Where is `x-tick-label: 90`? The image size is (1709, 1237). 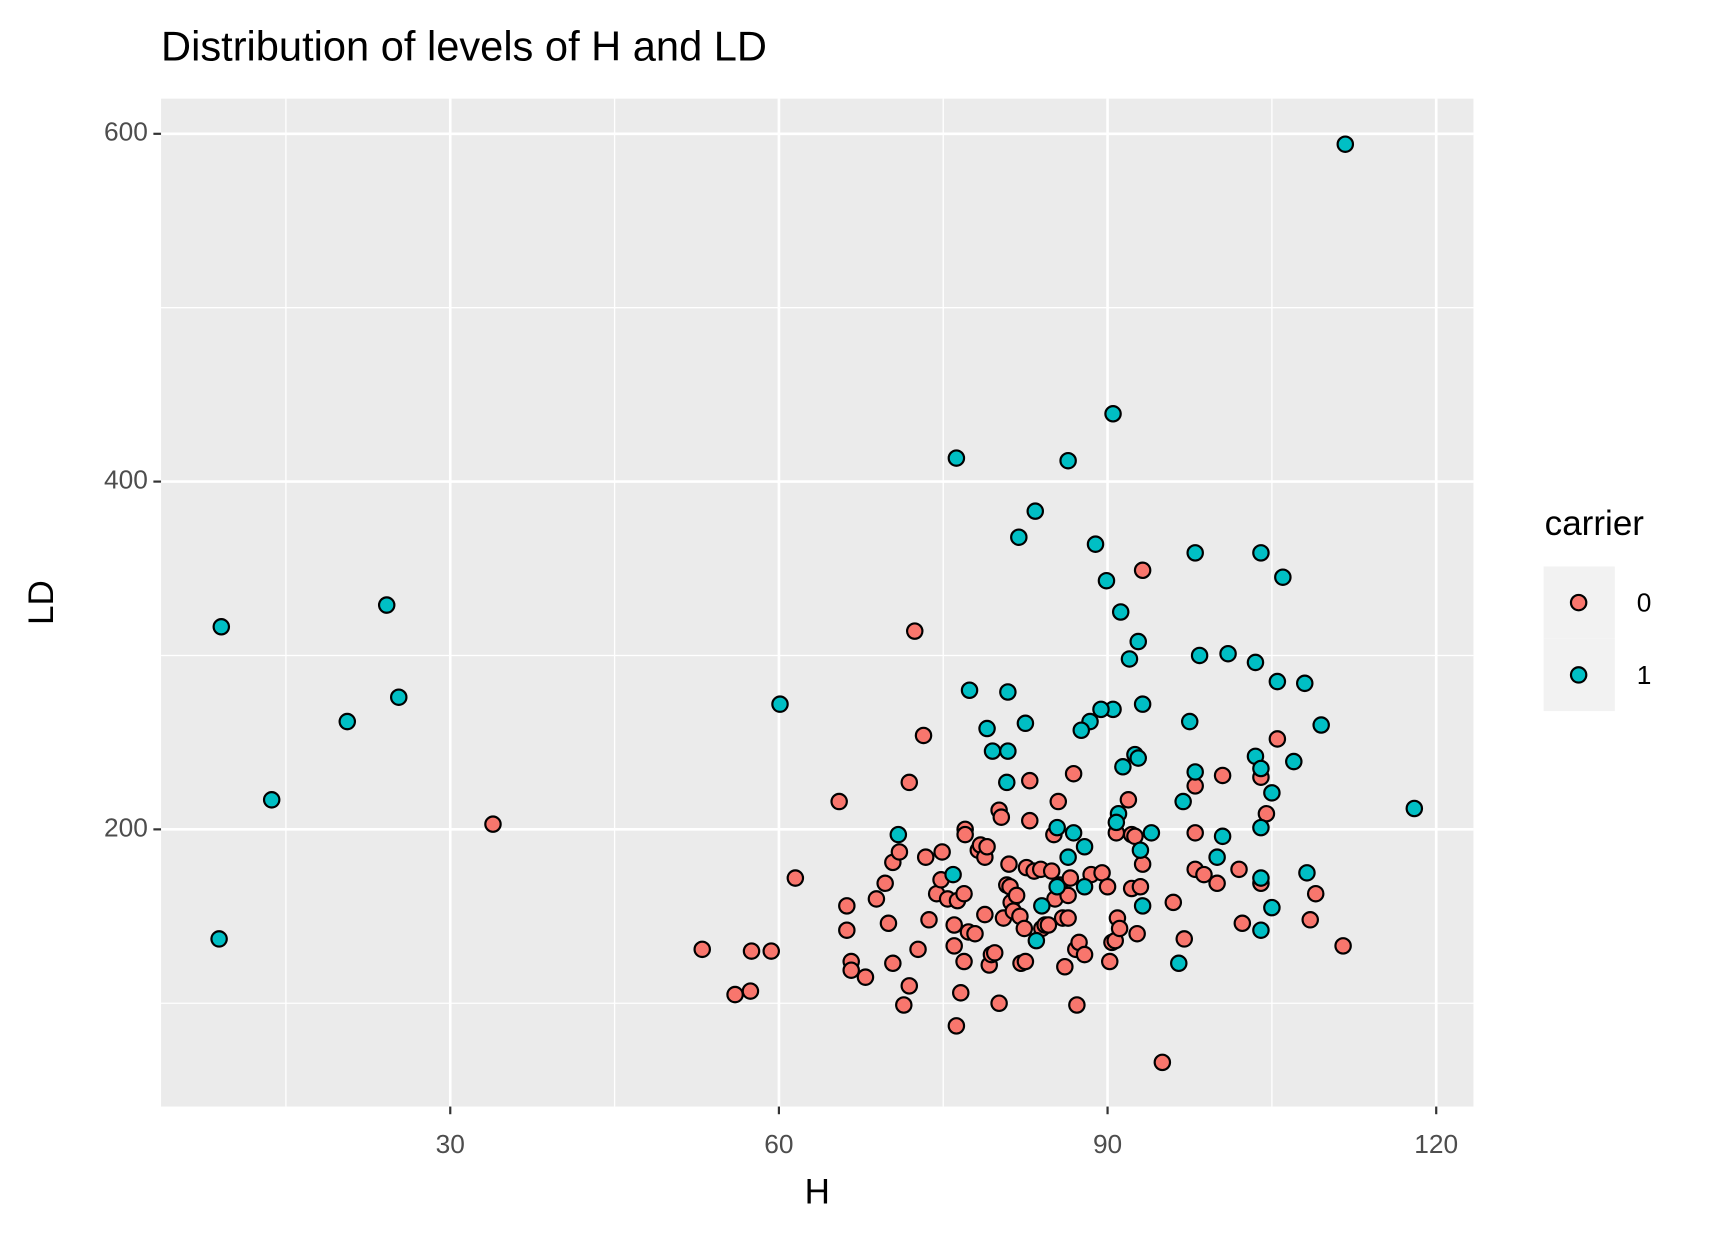
x-tick-label: 90 is located at coordinates (1107, 1144).